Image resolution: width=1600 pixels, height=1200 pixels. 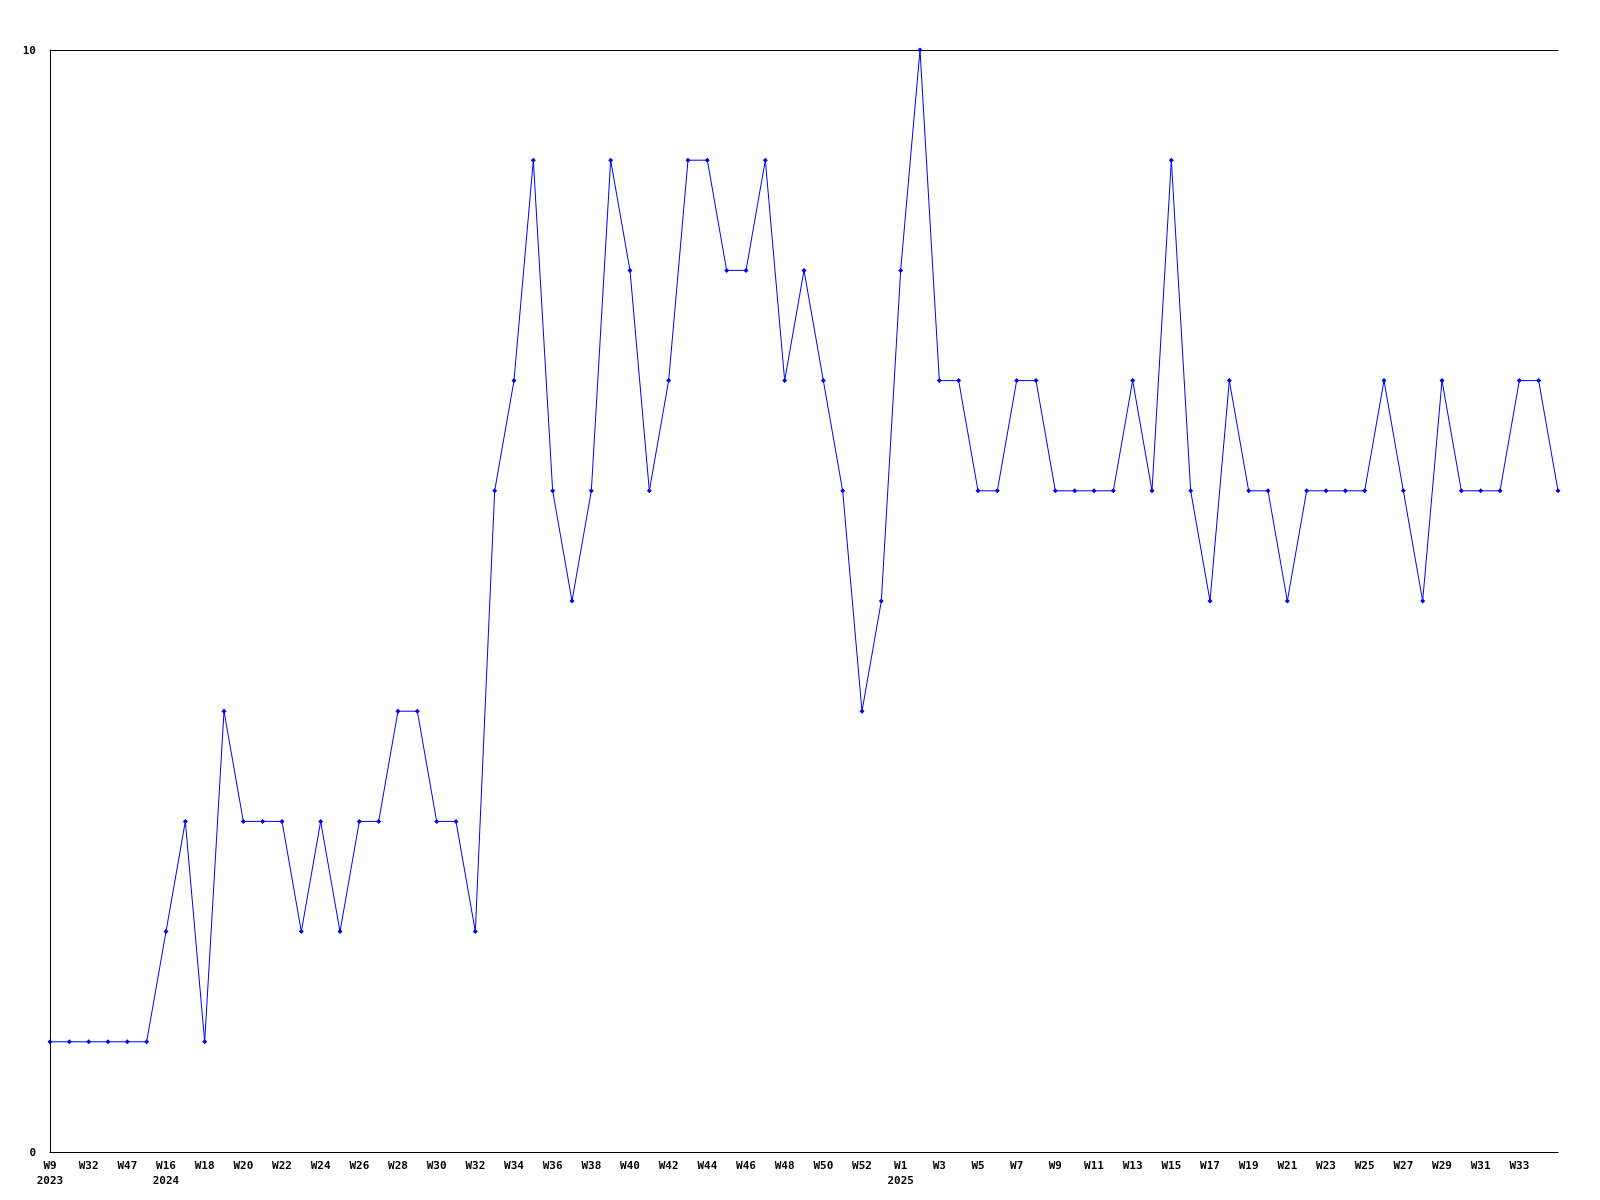 I want to click on x-tick-label: W21, so click(x=1287, y=1165).